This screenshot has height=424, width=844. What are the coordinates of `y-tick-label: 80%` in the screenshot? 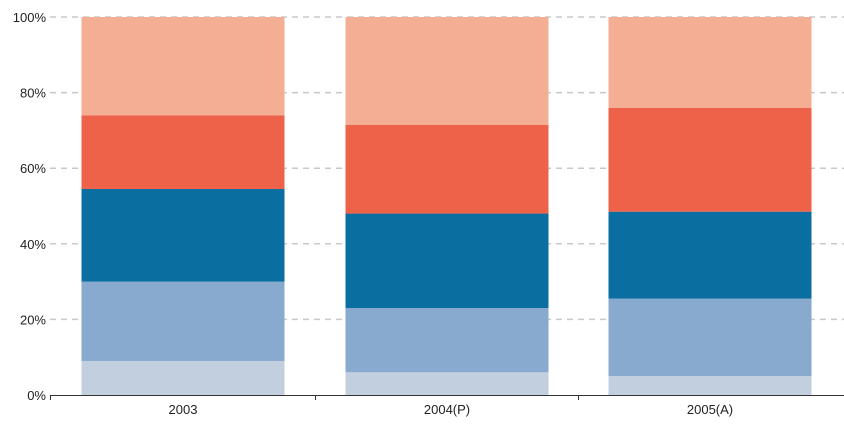 It's located at (33, 93).